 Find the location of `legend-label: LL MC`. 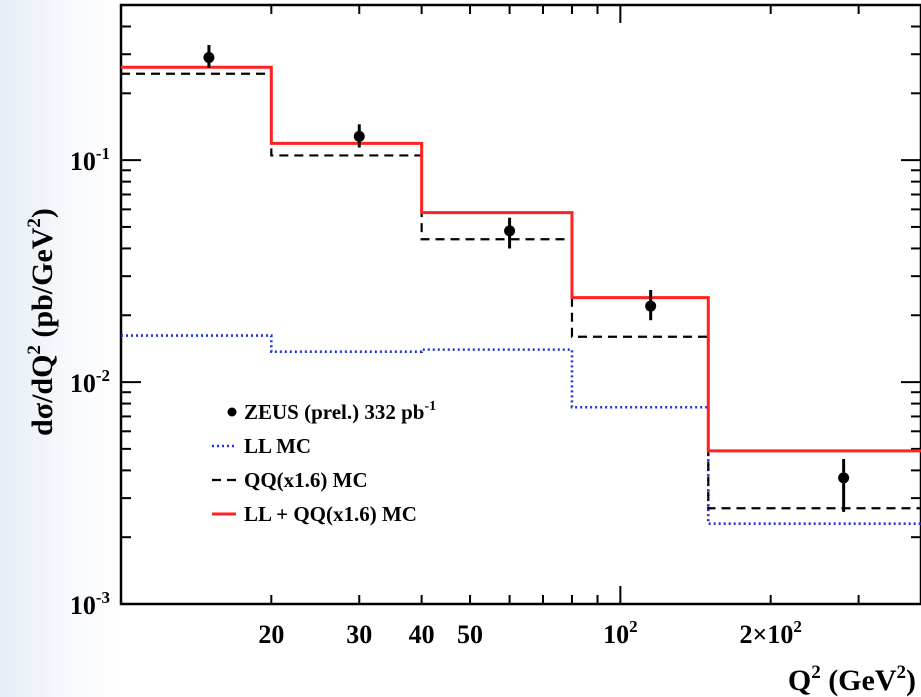

legend-label: LL MC is located at coordinates (277, 446).